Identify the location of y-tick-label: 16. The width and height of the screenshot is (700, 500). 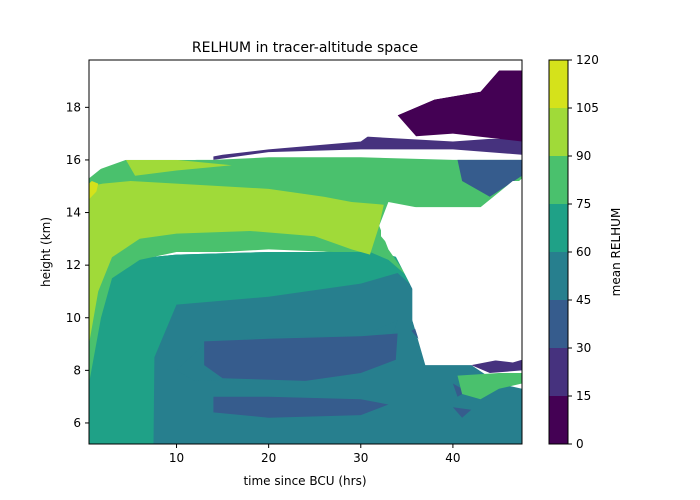
(73, 160).